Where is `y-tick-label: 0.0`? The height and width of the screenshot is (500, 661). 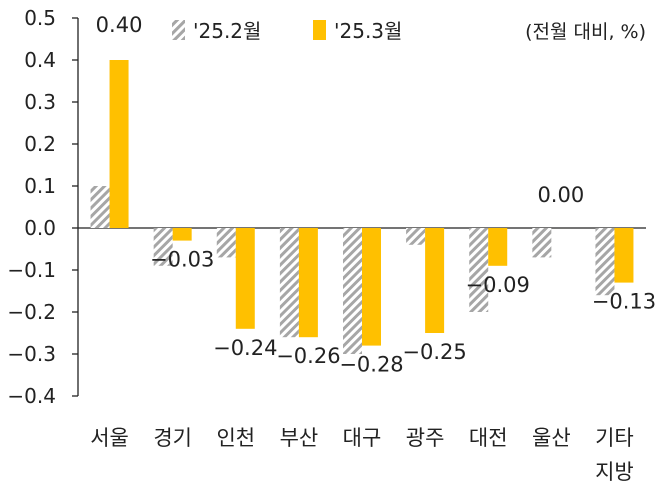 y-tick-label: 0.0 is located at coordinates (40, 228).